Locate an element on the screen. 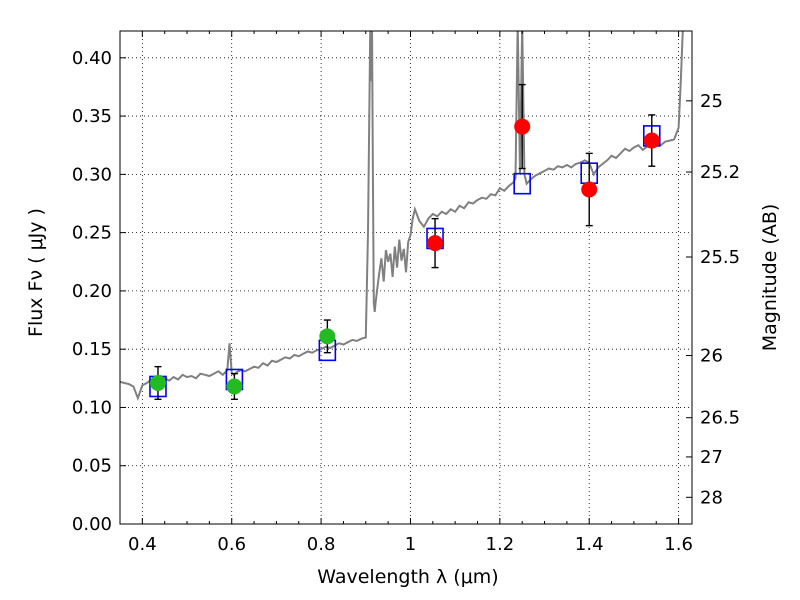 The height and width of the screenshot is (600, 800). x-tick-label: 0.6 is located at coordinates (231, 544).